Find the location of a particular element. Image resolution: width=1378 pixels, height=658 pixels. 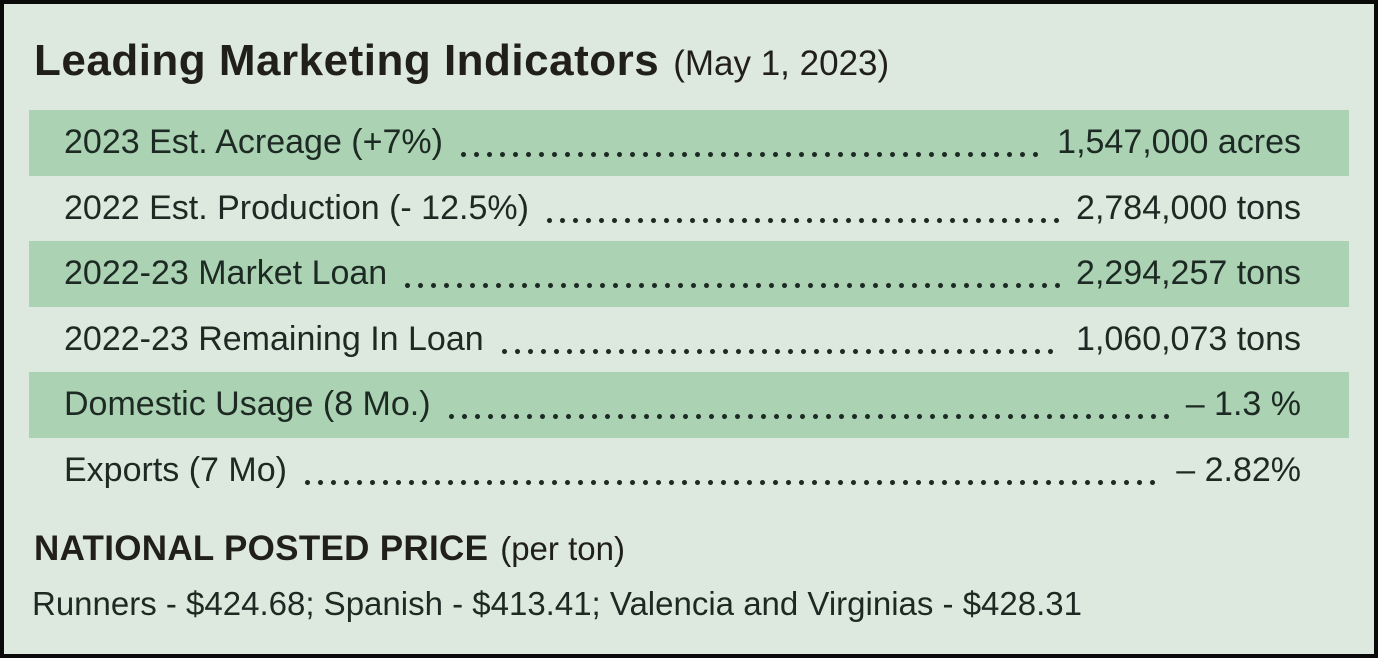

indicator-label: 2023 Est. Acreage (+7%) is located at coordinates (253, 142).